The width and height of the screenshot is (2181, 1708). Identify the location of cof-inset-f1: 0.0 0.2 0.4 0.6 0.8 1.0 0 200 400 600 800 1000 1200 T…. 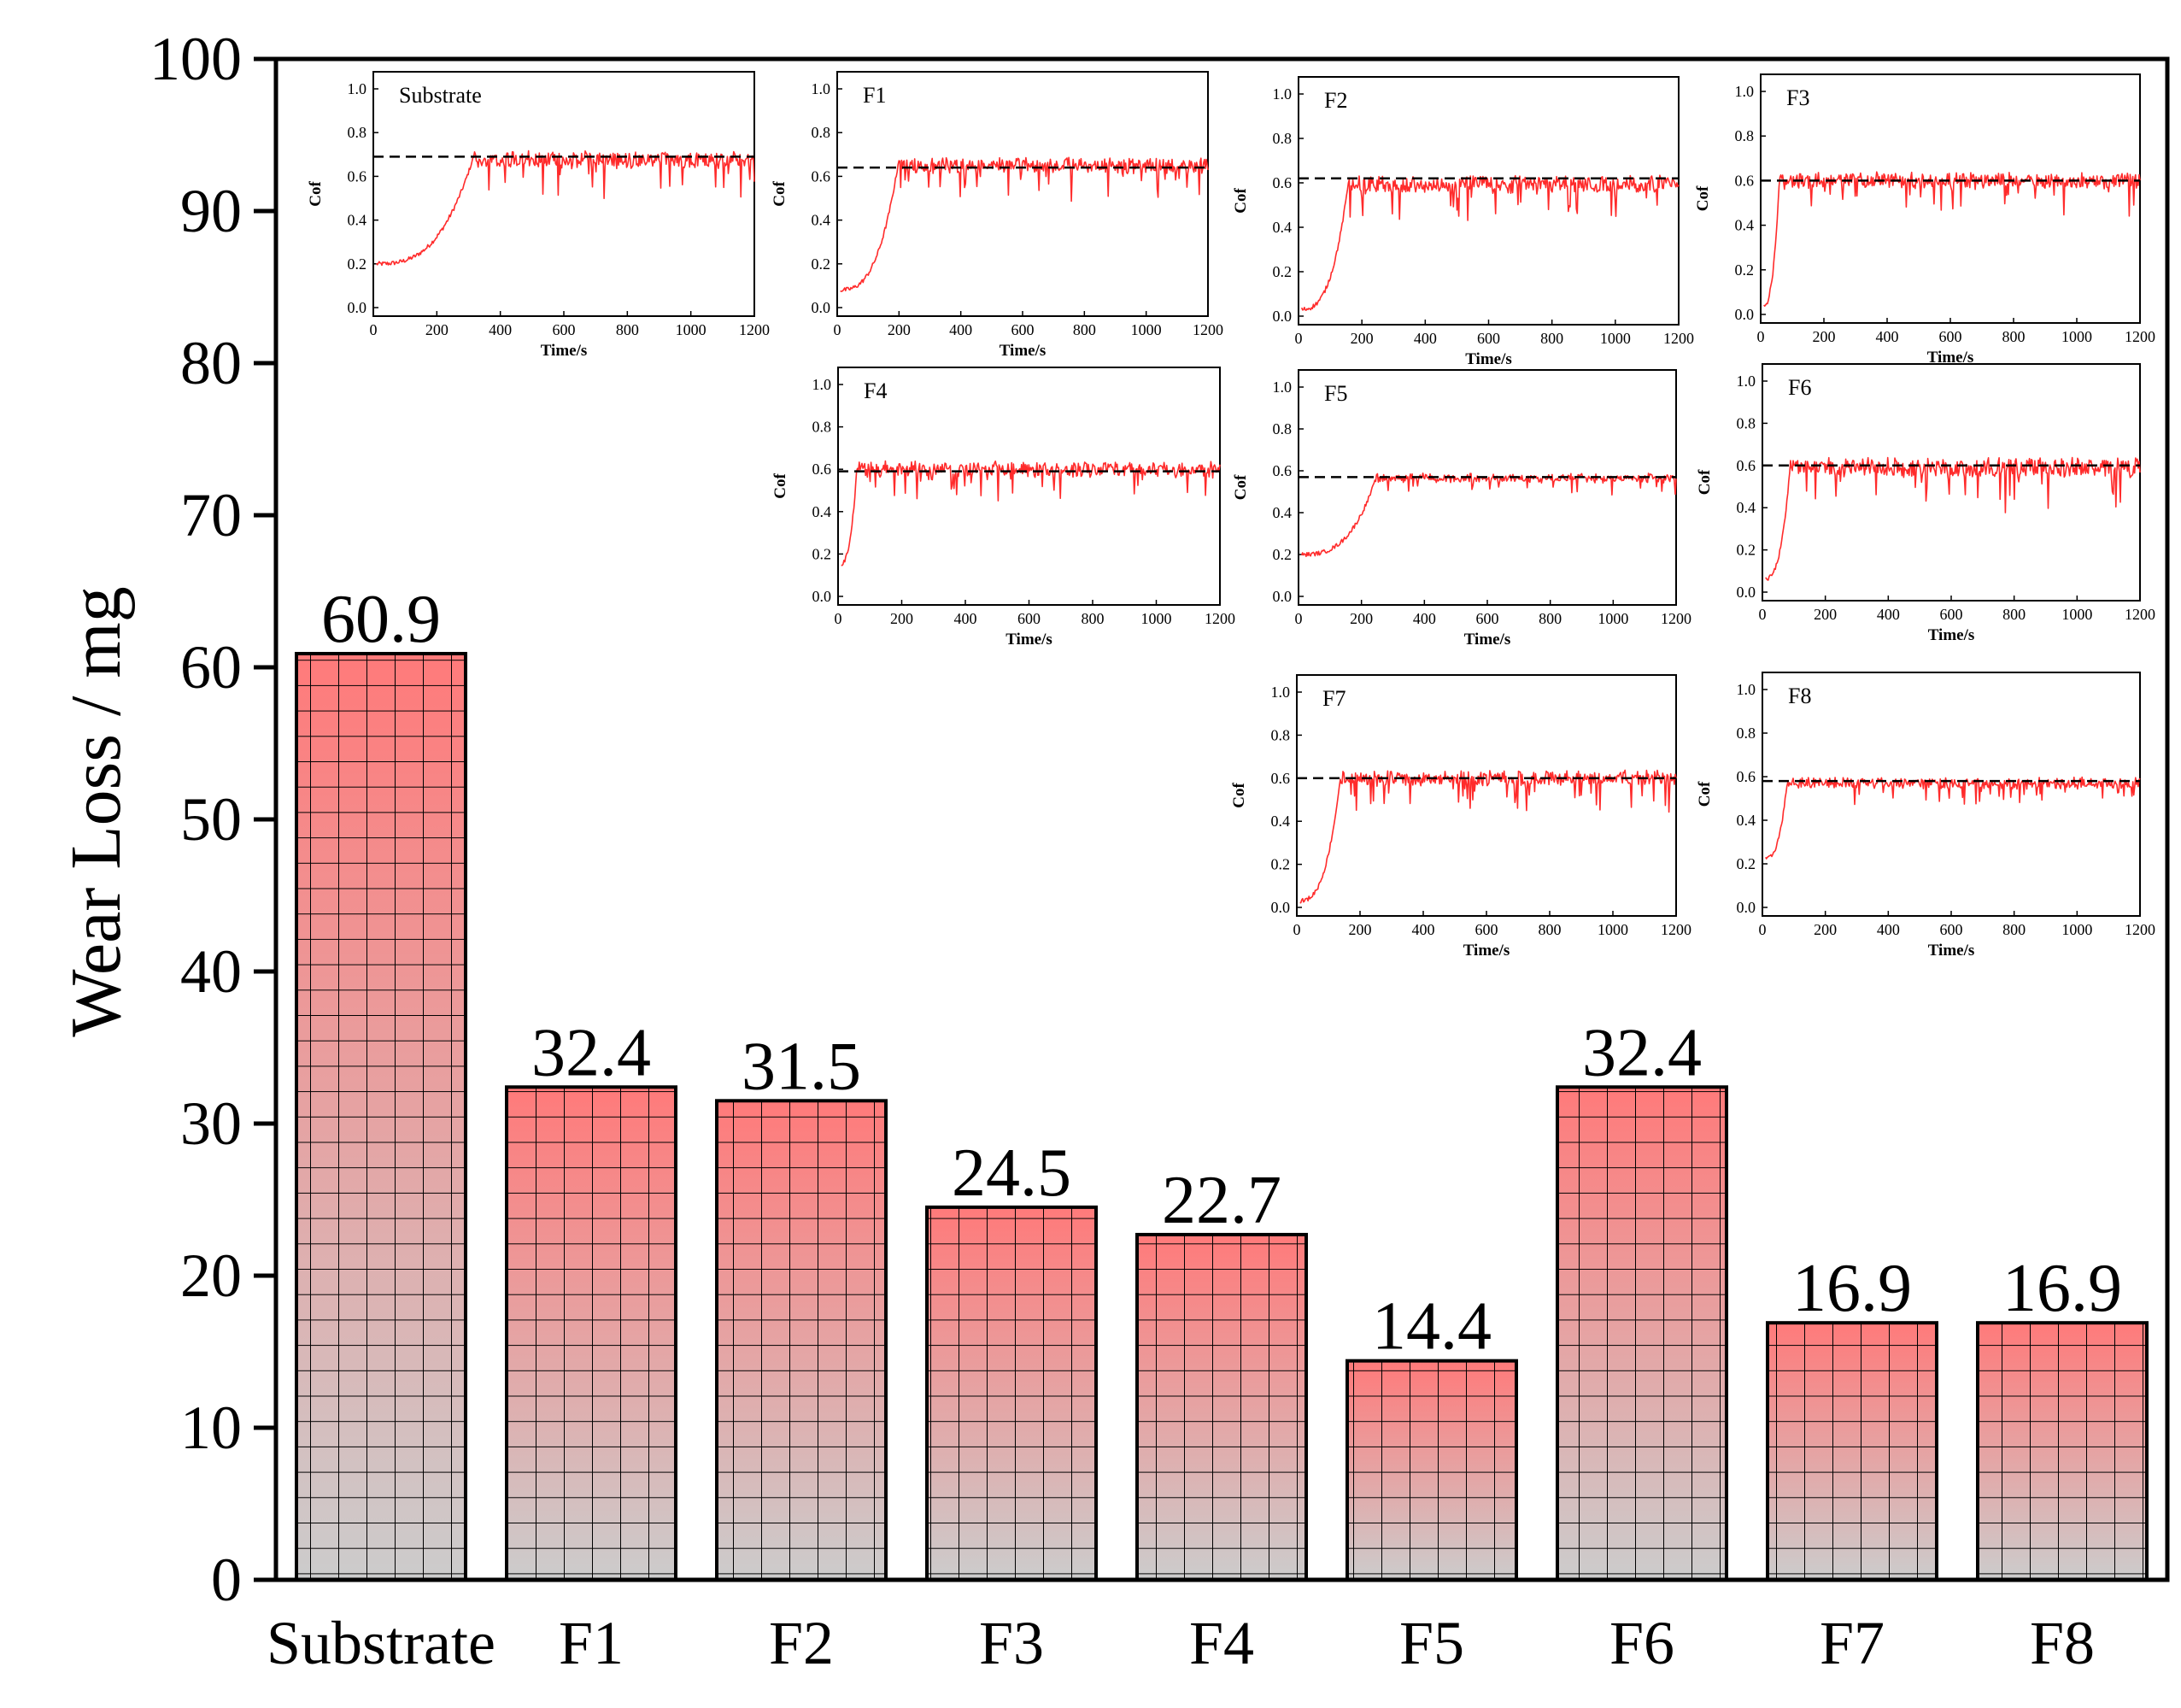
(997, 215).